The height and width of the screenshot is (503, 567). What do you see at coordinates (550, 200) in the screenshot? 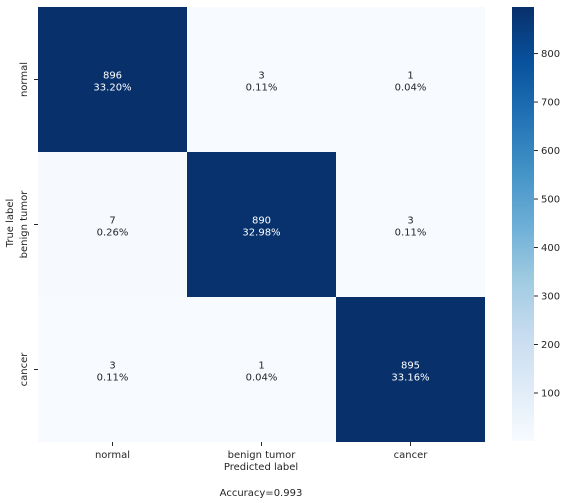
I see `colorbar-tick-label: 500` at bounding box center [550, 200].